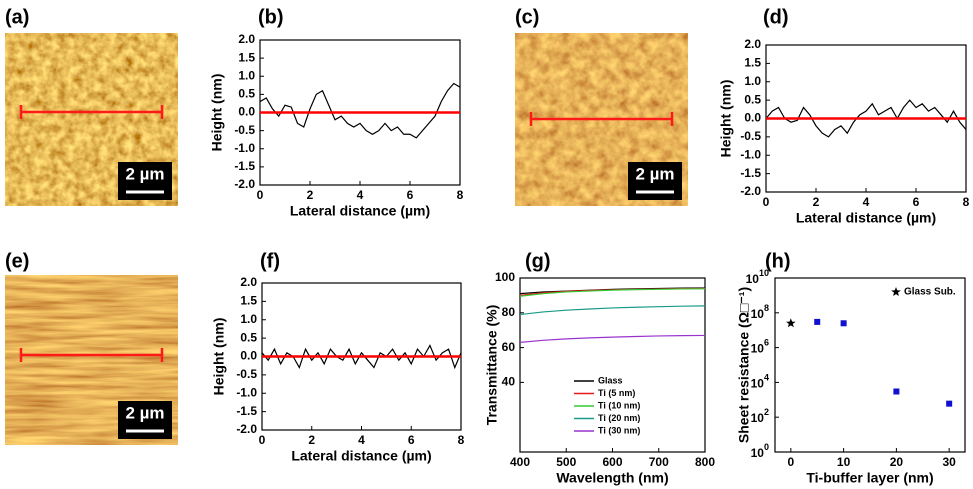  I want to click on legend-label: Ti (30 nm), so click(619, 430).